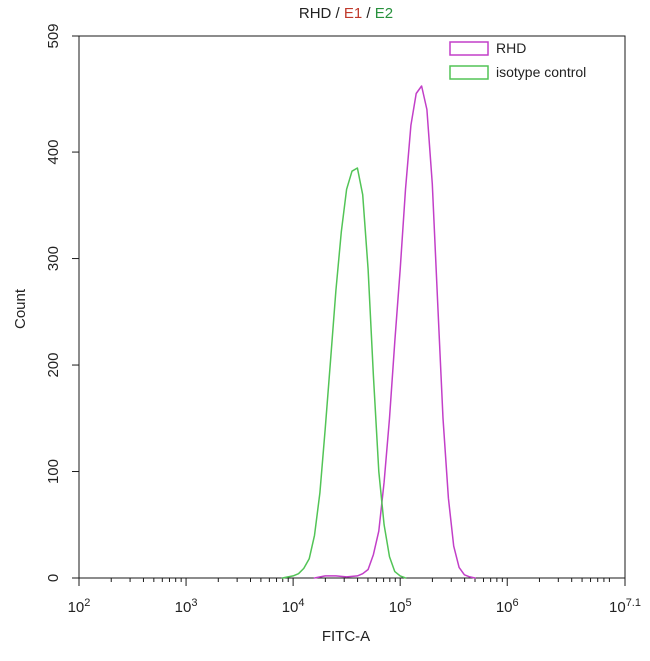 Image resolution: width=650 pixels, height=661 pixels. I want to click on chart-title: RHD / E1 / E2, so click(346, 13).